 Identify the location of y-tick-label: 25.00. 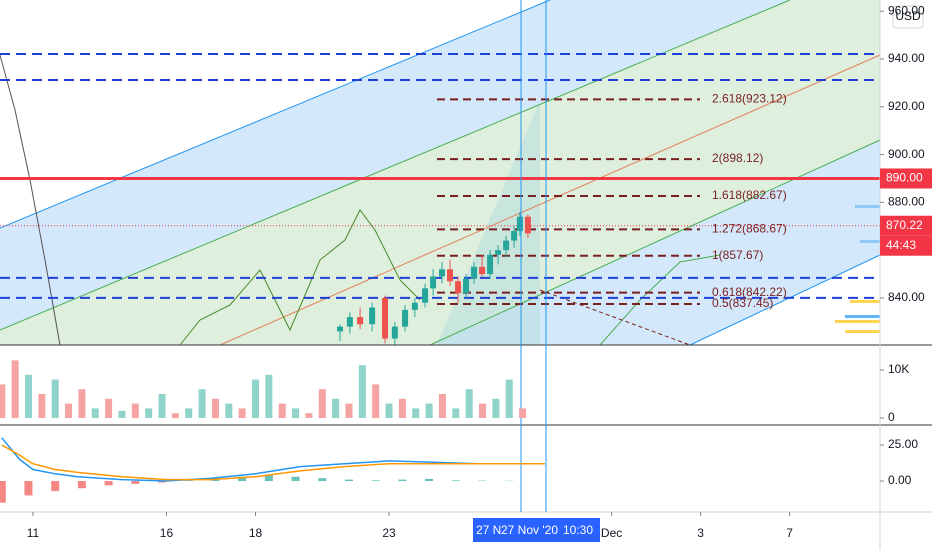
(903, 444).